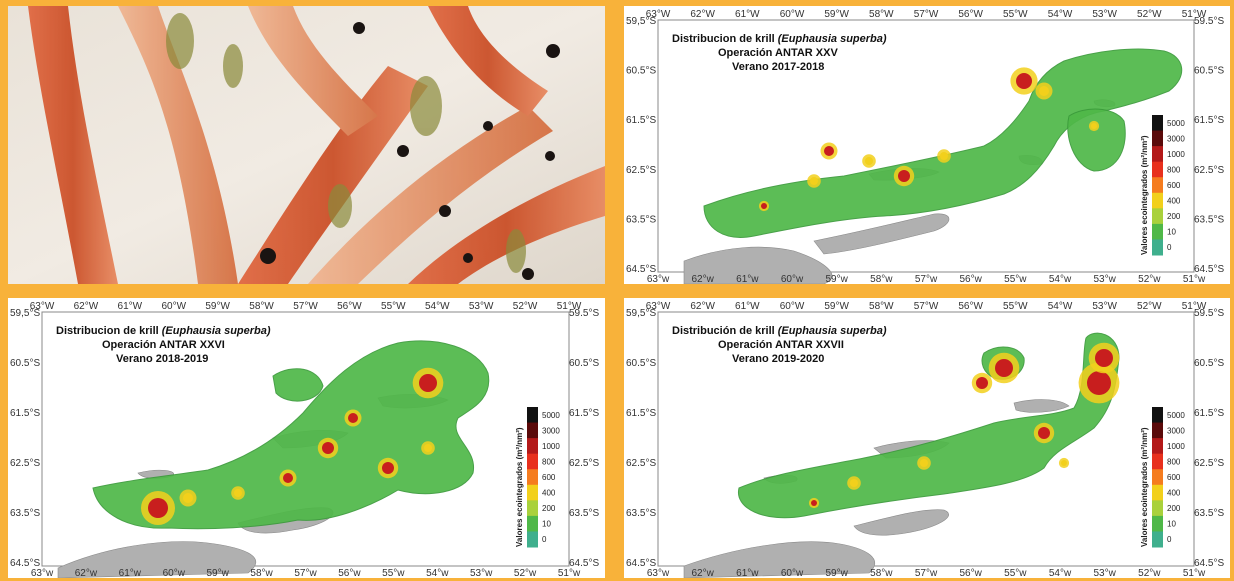 This screenshot has width=1234, height=581. What do you see at coordinates (410, 151) in the screenshot?
I see `krill-eyes` at bounding box center [410, 151].